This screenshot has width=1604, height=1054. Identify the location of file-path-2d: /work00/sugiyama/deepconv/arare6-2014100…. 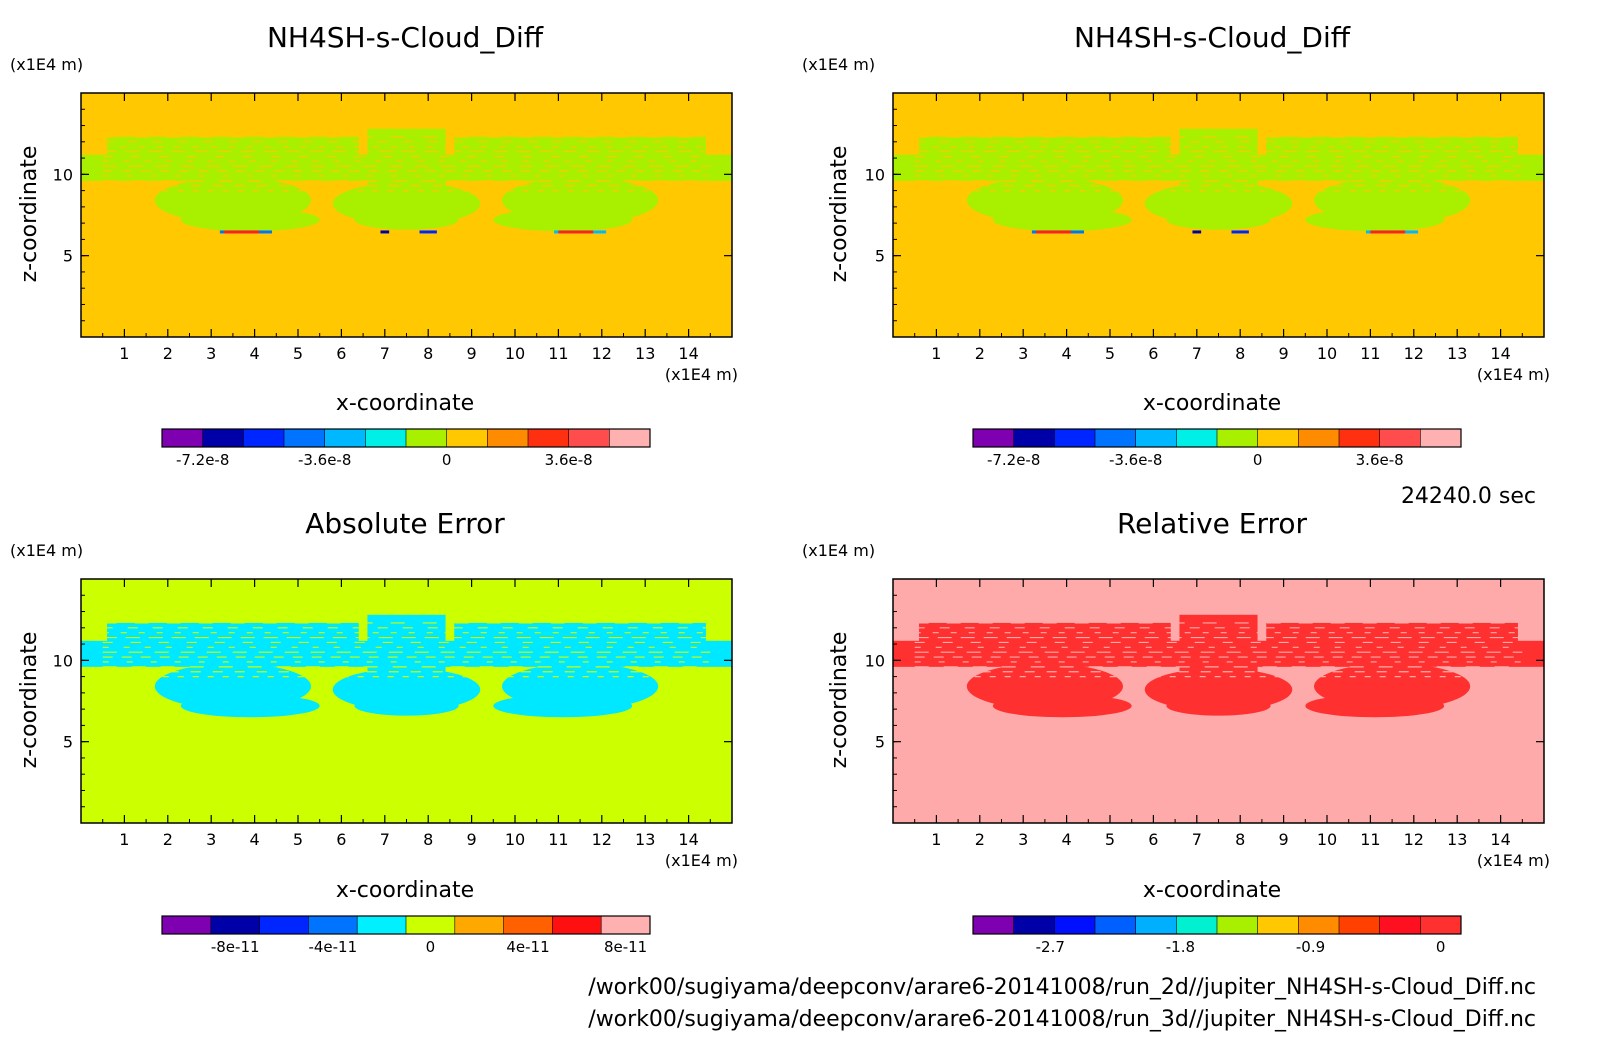
(1062, 987).